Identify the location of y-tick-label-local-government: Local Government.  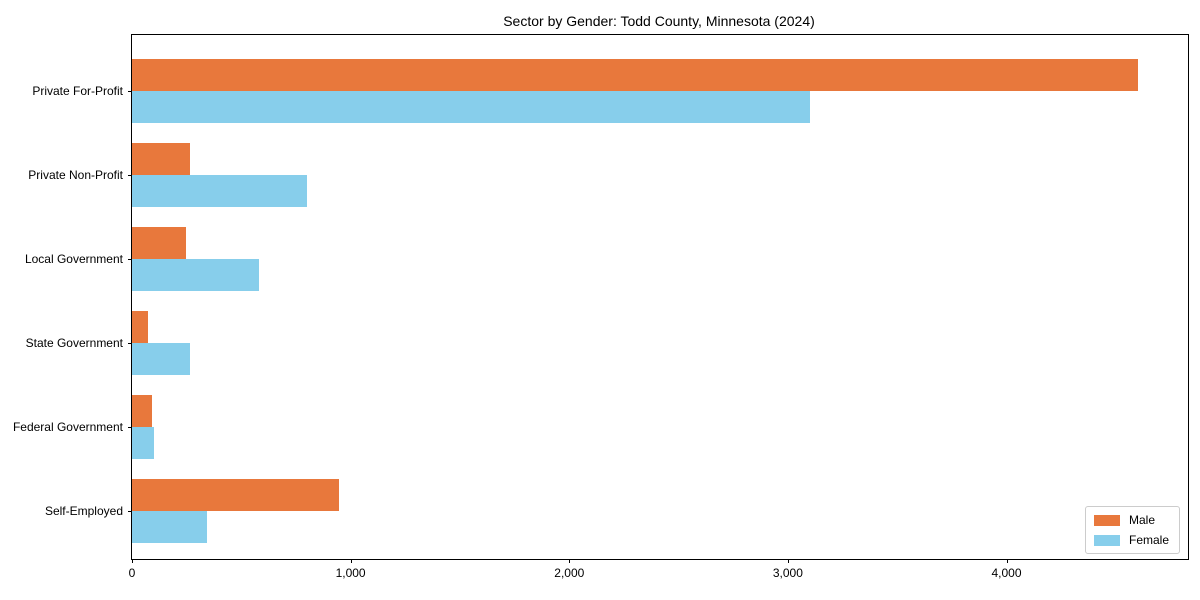
(73, 259).